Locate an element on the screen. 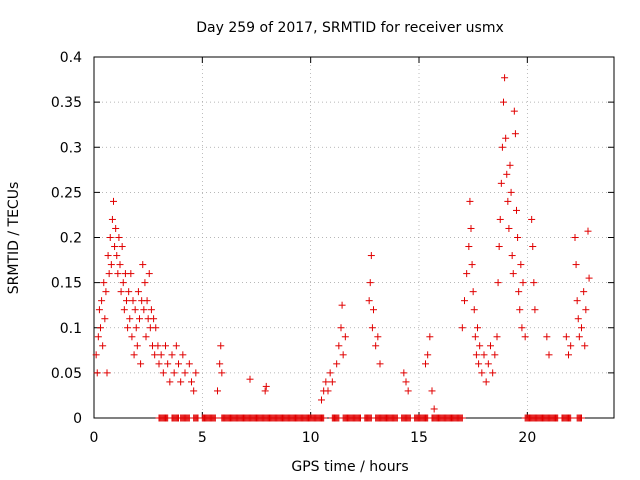  x-tick-label: 5 is located at coordinates (202, 438).